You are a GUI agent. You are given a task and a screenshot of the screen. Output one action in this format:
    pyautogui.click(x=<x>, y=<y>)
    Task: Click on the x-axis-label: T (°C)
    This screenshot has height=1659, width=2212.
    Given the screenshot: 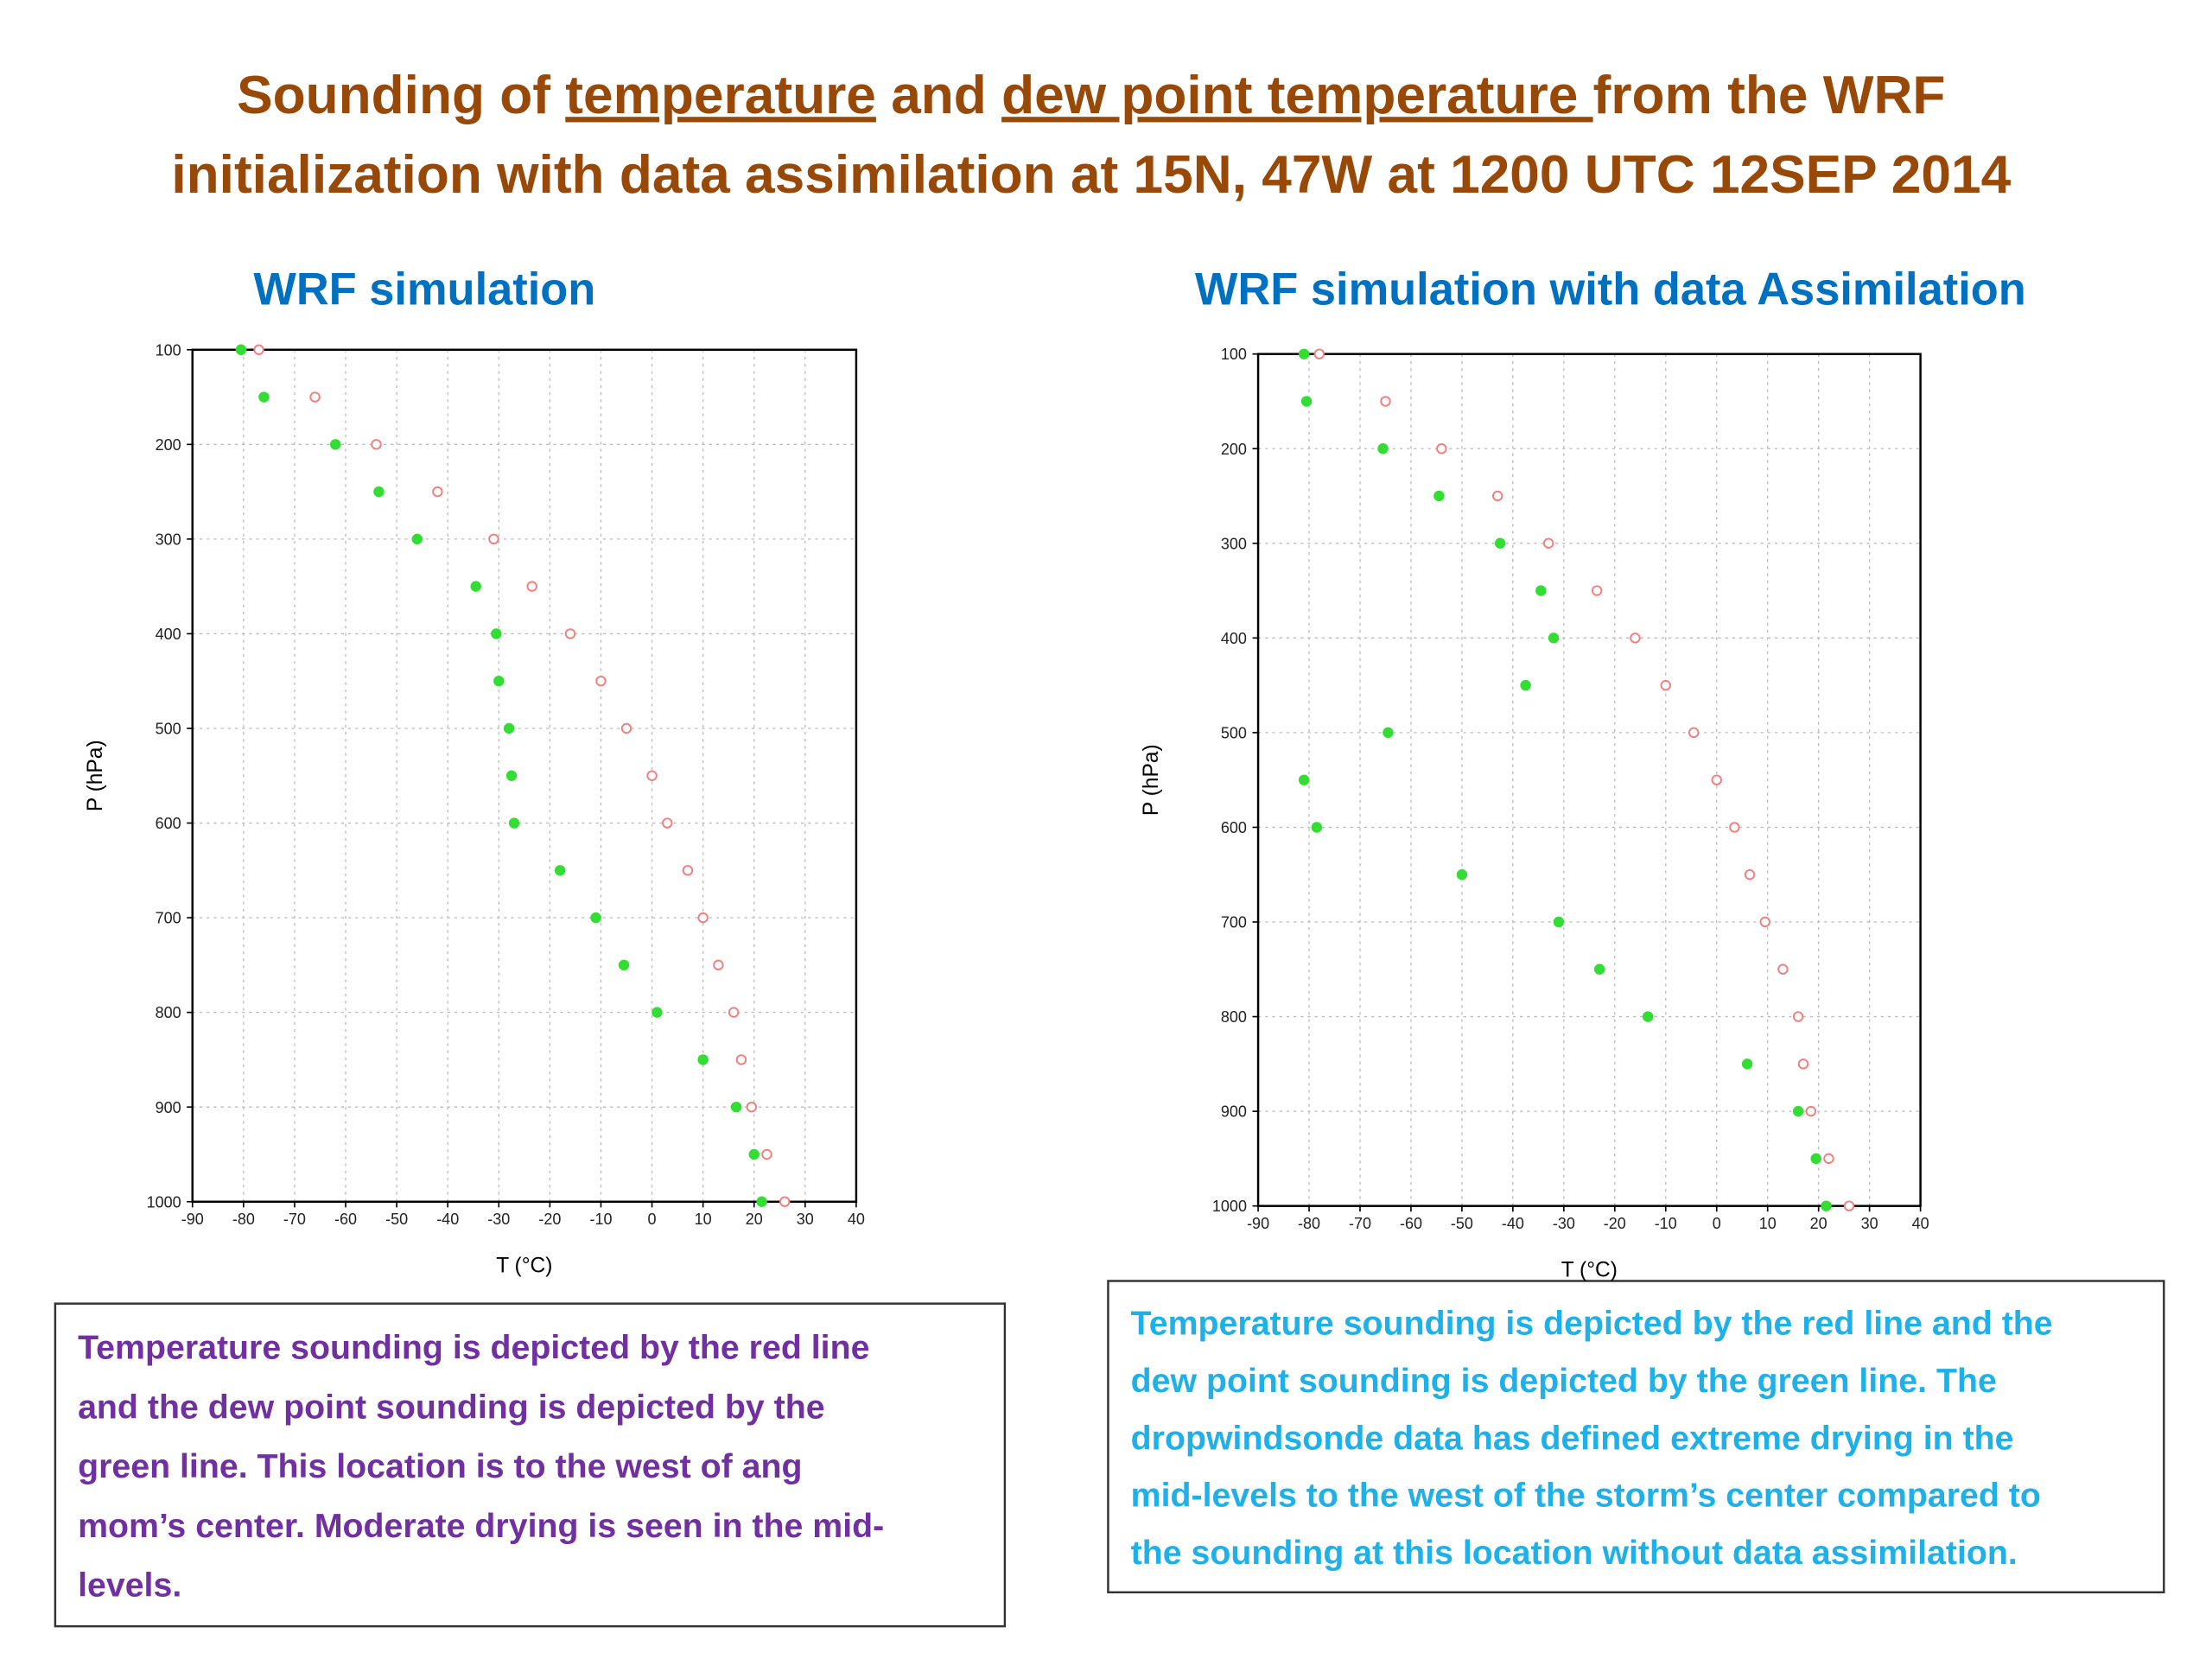 What is the action you would take?
    pyautogui.click(x=524, y=1266)
    